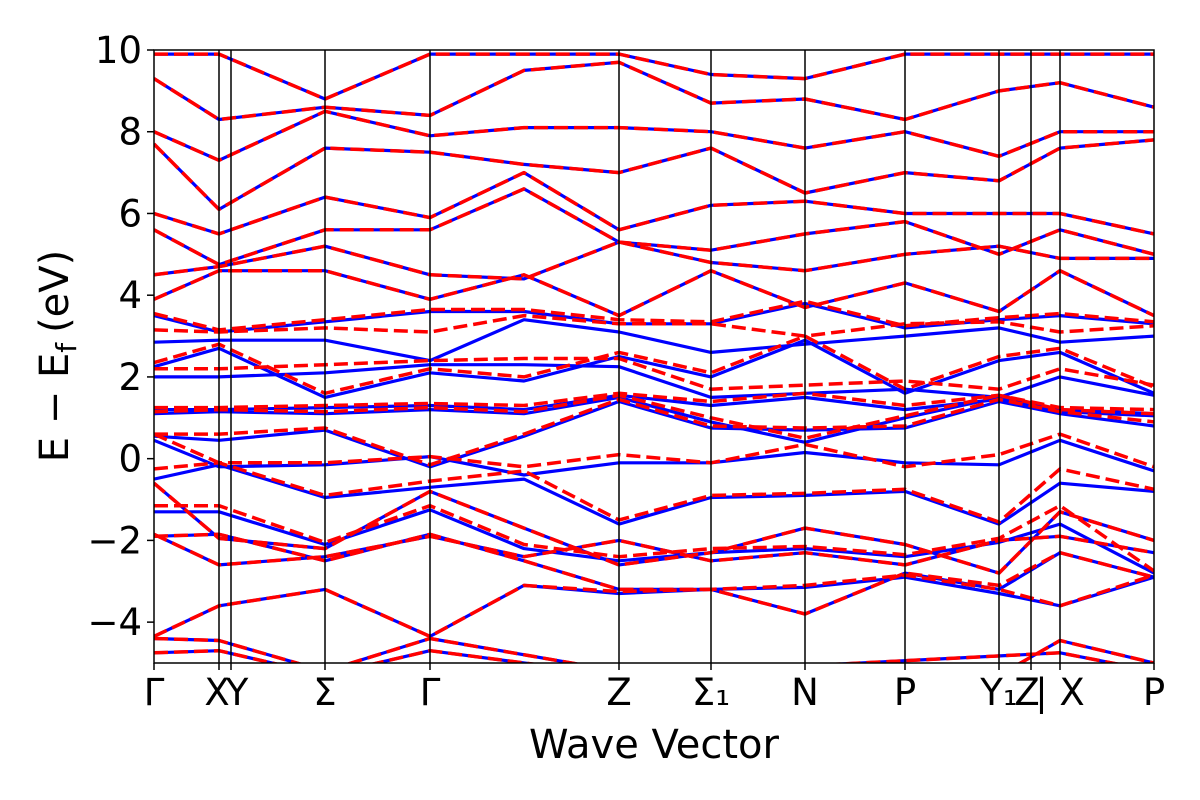 The height and width of the screenshot is (800, 1200). Describe the element at coordinates (216, 692) in the screenshot. I see `x-tick-label-1: X` at that location.